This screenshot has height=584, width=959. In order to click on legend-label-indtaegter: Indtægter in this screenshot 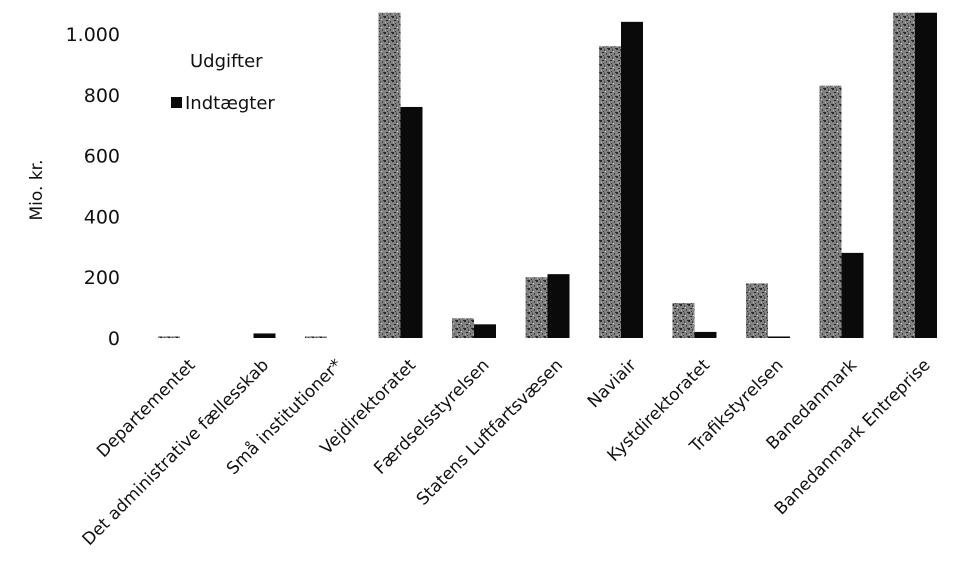, I will do `click(230, 103)`.